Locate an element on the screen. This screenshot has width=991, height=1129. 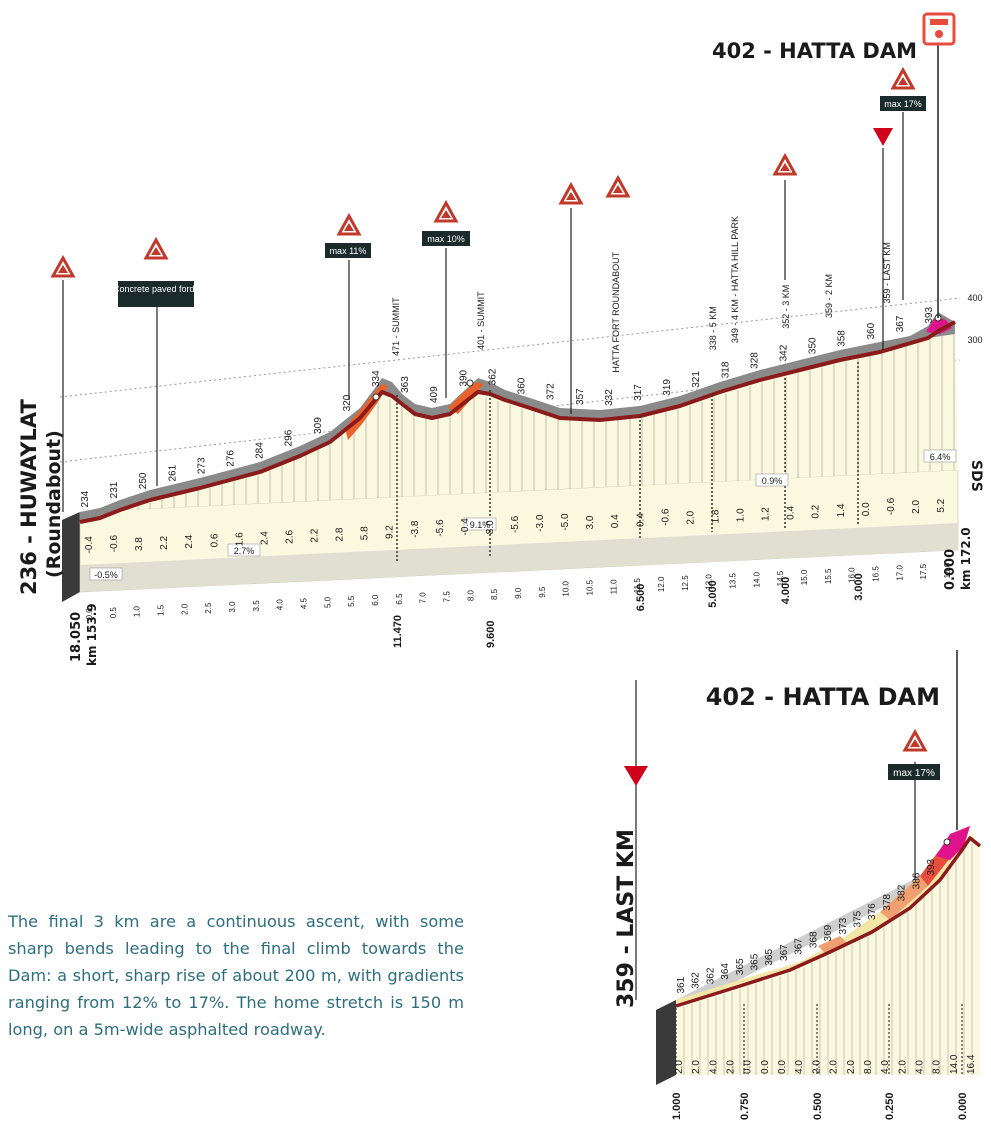
avg-grade: -0.5% is located at coordinates (106, 575).